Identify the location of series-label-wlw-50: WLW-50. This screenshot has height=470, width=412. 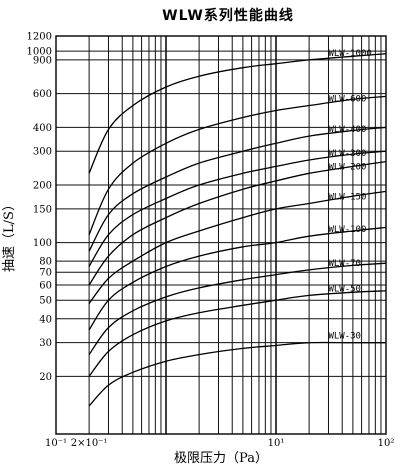
(344, 289).